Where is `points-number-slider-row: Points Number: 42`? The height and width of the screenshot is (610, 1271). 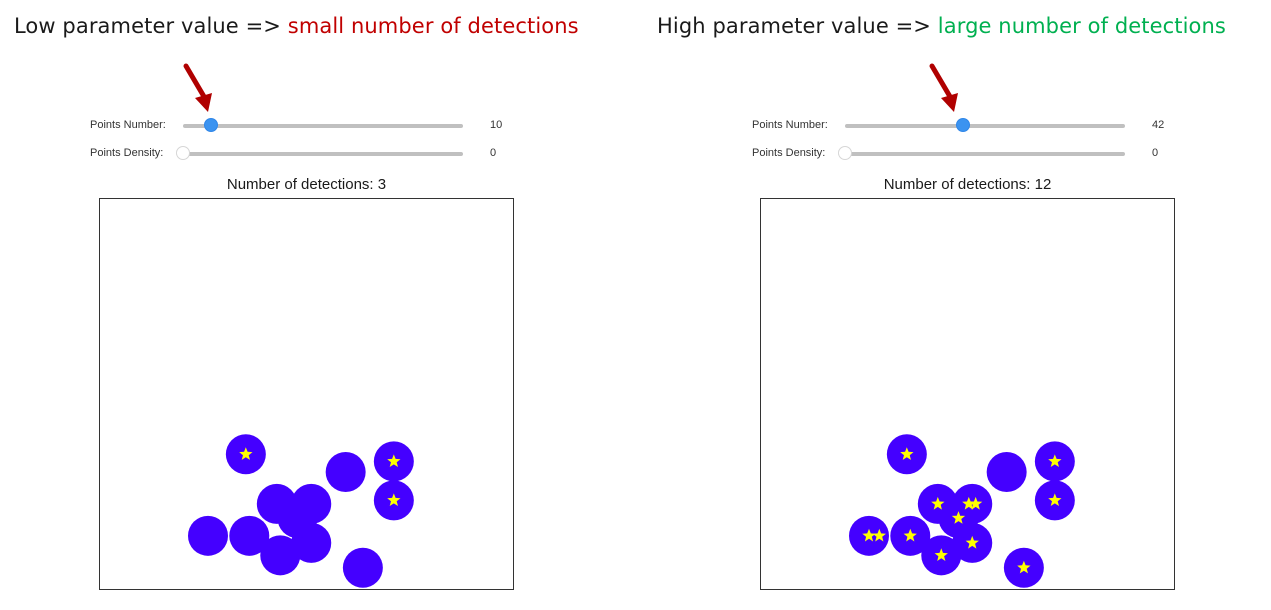 points-number-slider-row: Points Number: 42 is located at coordinates (972, 126).